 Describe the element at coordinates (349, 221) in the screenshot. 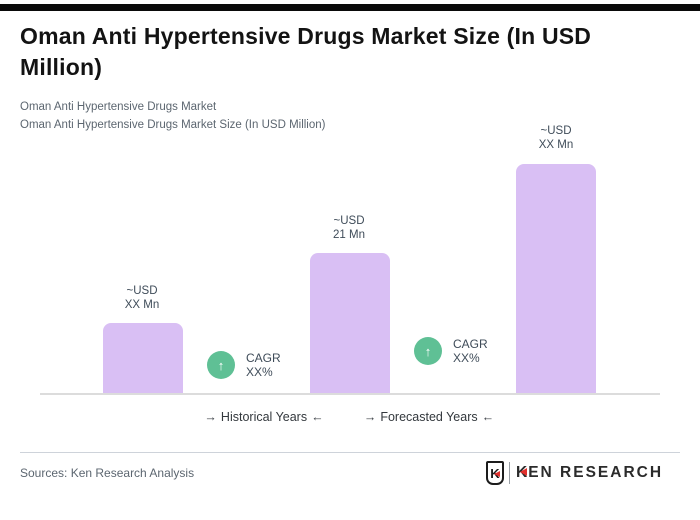

I see `bar2-label-line1: ~USD` at that location.